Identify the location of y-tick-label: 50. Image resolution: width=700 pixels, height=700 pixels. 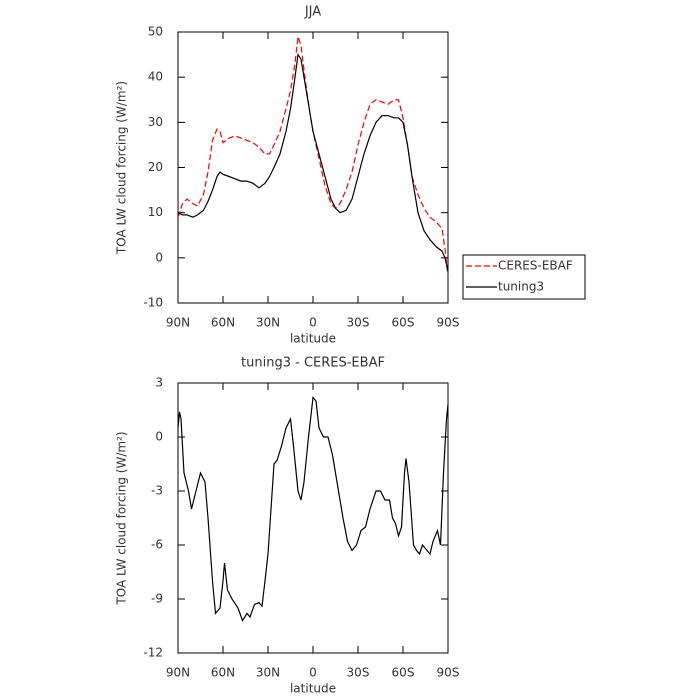
(155, 32).